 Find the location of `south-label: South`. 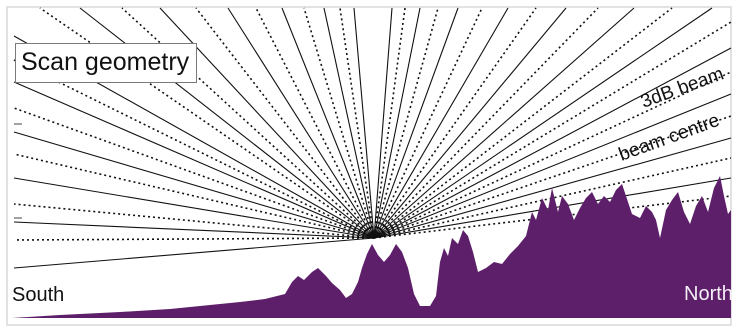

south-label: South is located at coordinates (38, 295).